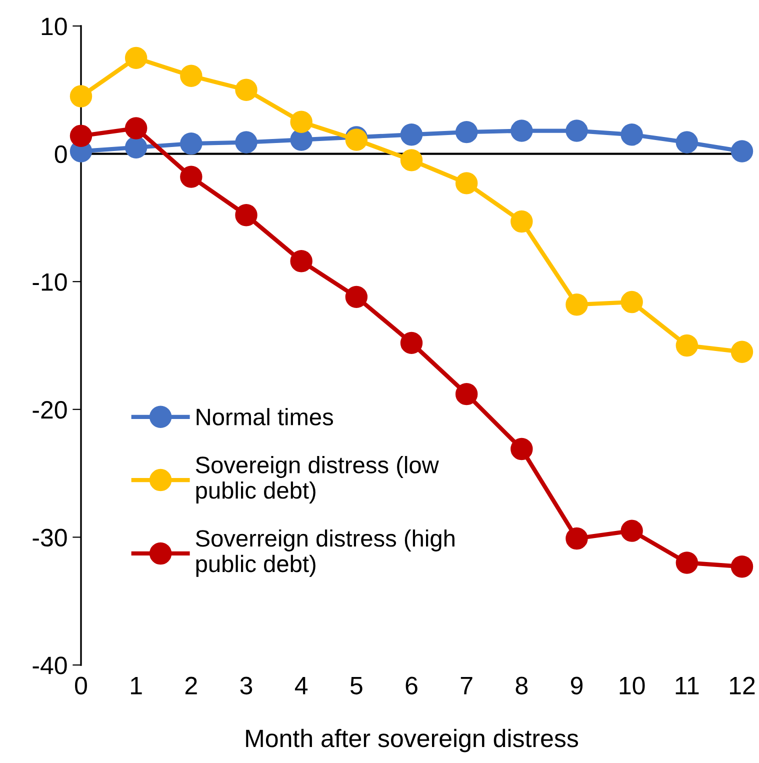 The height and width of the screenshot is (763, 759). Describe the element at coordinates (54, 27) in the screenshot. I see `y-tick-label: 10` at that location.